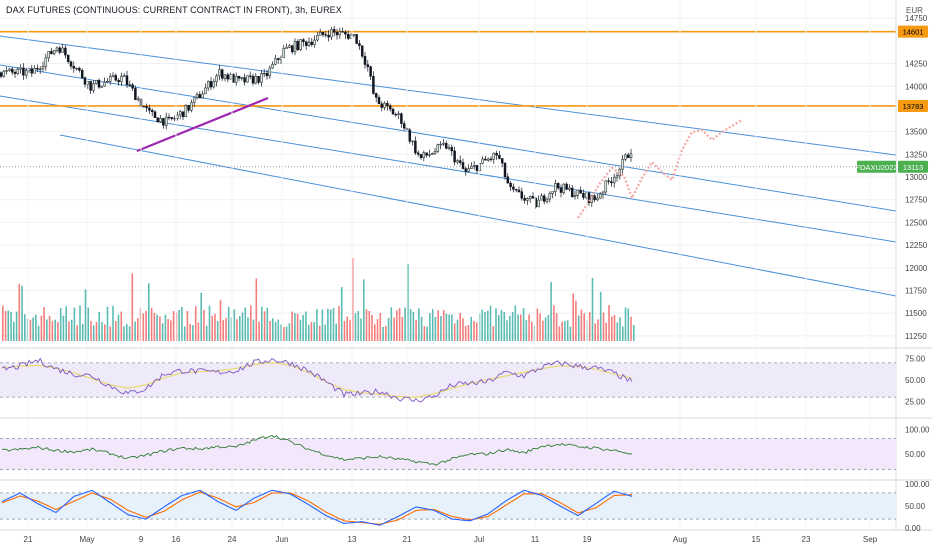 Image resolution: width=932 pixels, height=555 pixels. I want to click on x-tick-label: 23, so click(806, 539).